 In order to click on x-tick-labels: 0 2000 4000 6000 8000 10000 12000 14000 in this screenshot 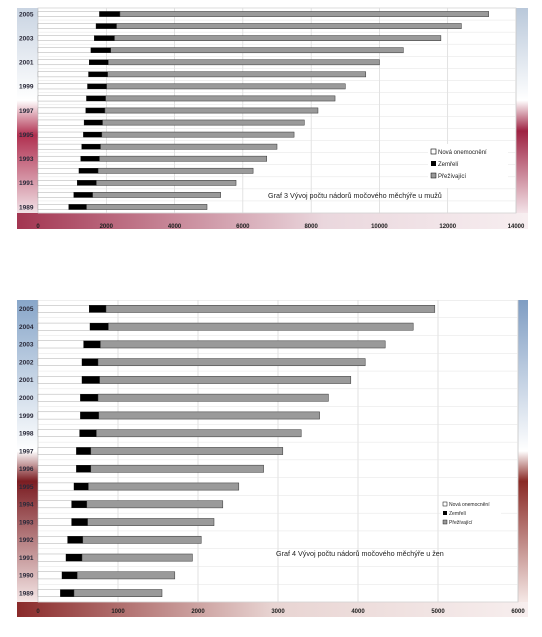, I will do `click(280, 227)`.